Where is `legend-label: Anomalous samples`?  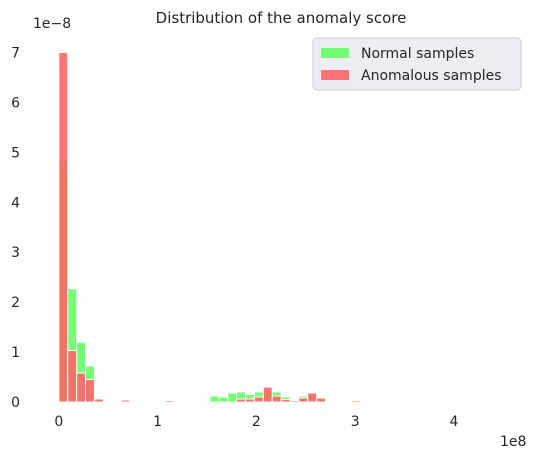 legend-label: Anomalous samples is located at coordinates (431, 76).